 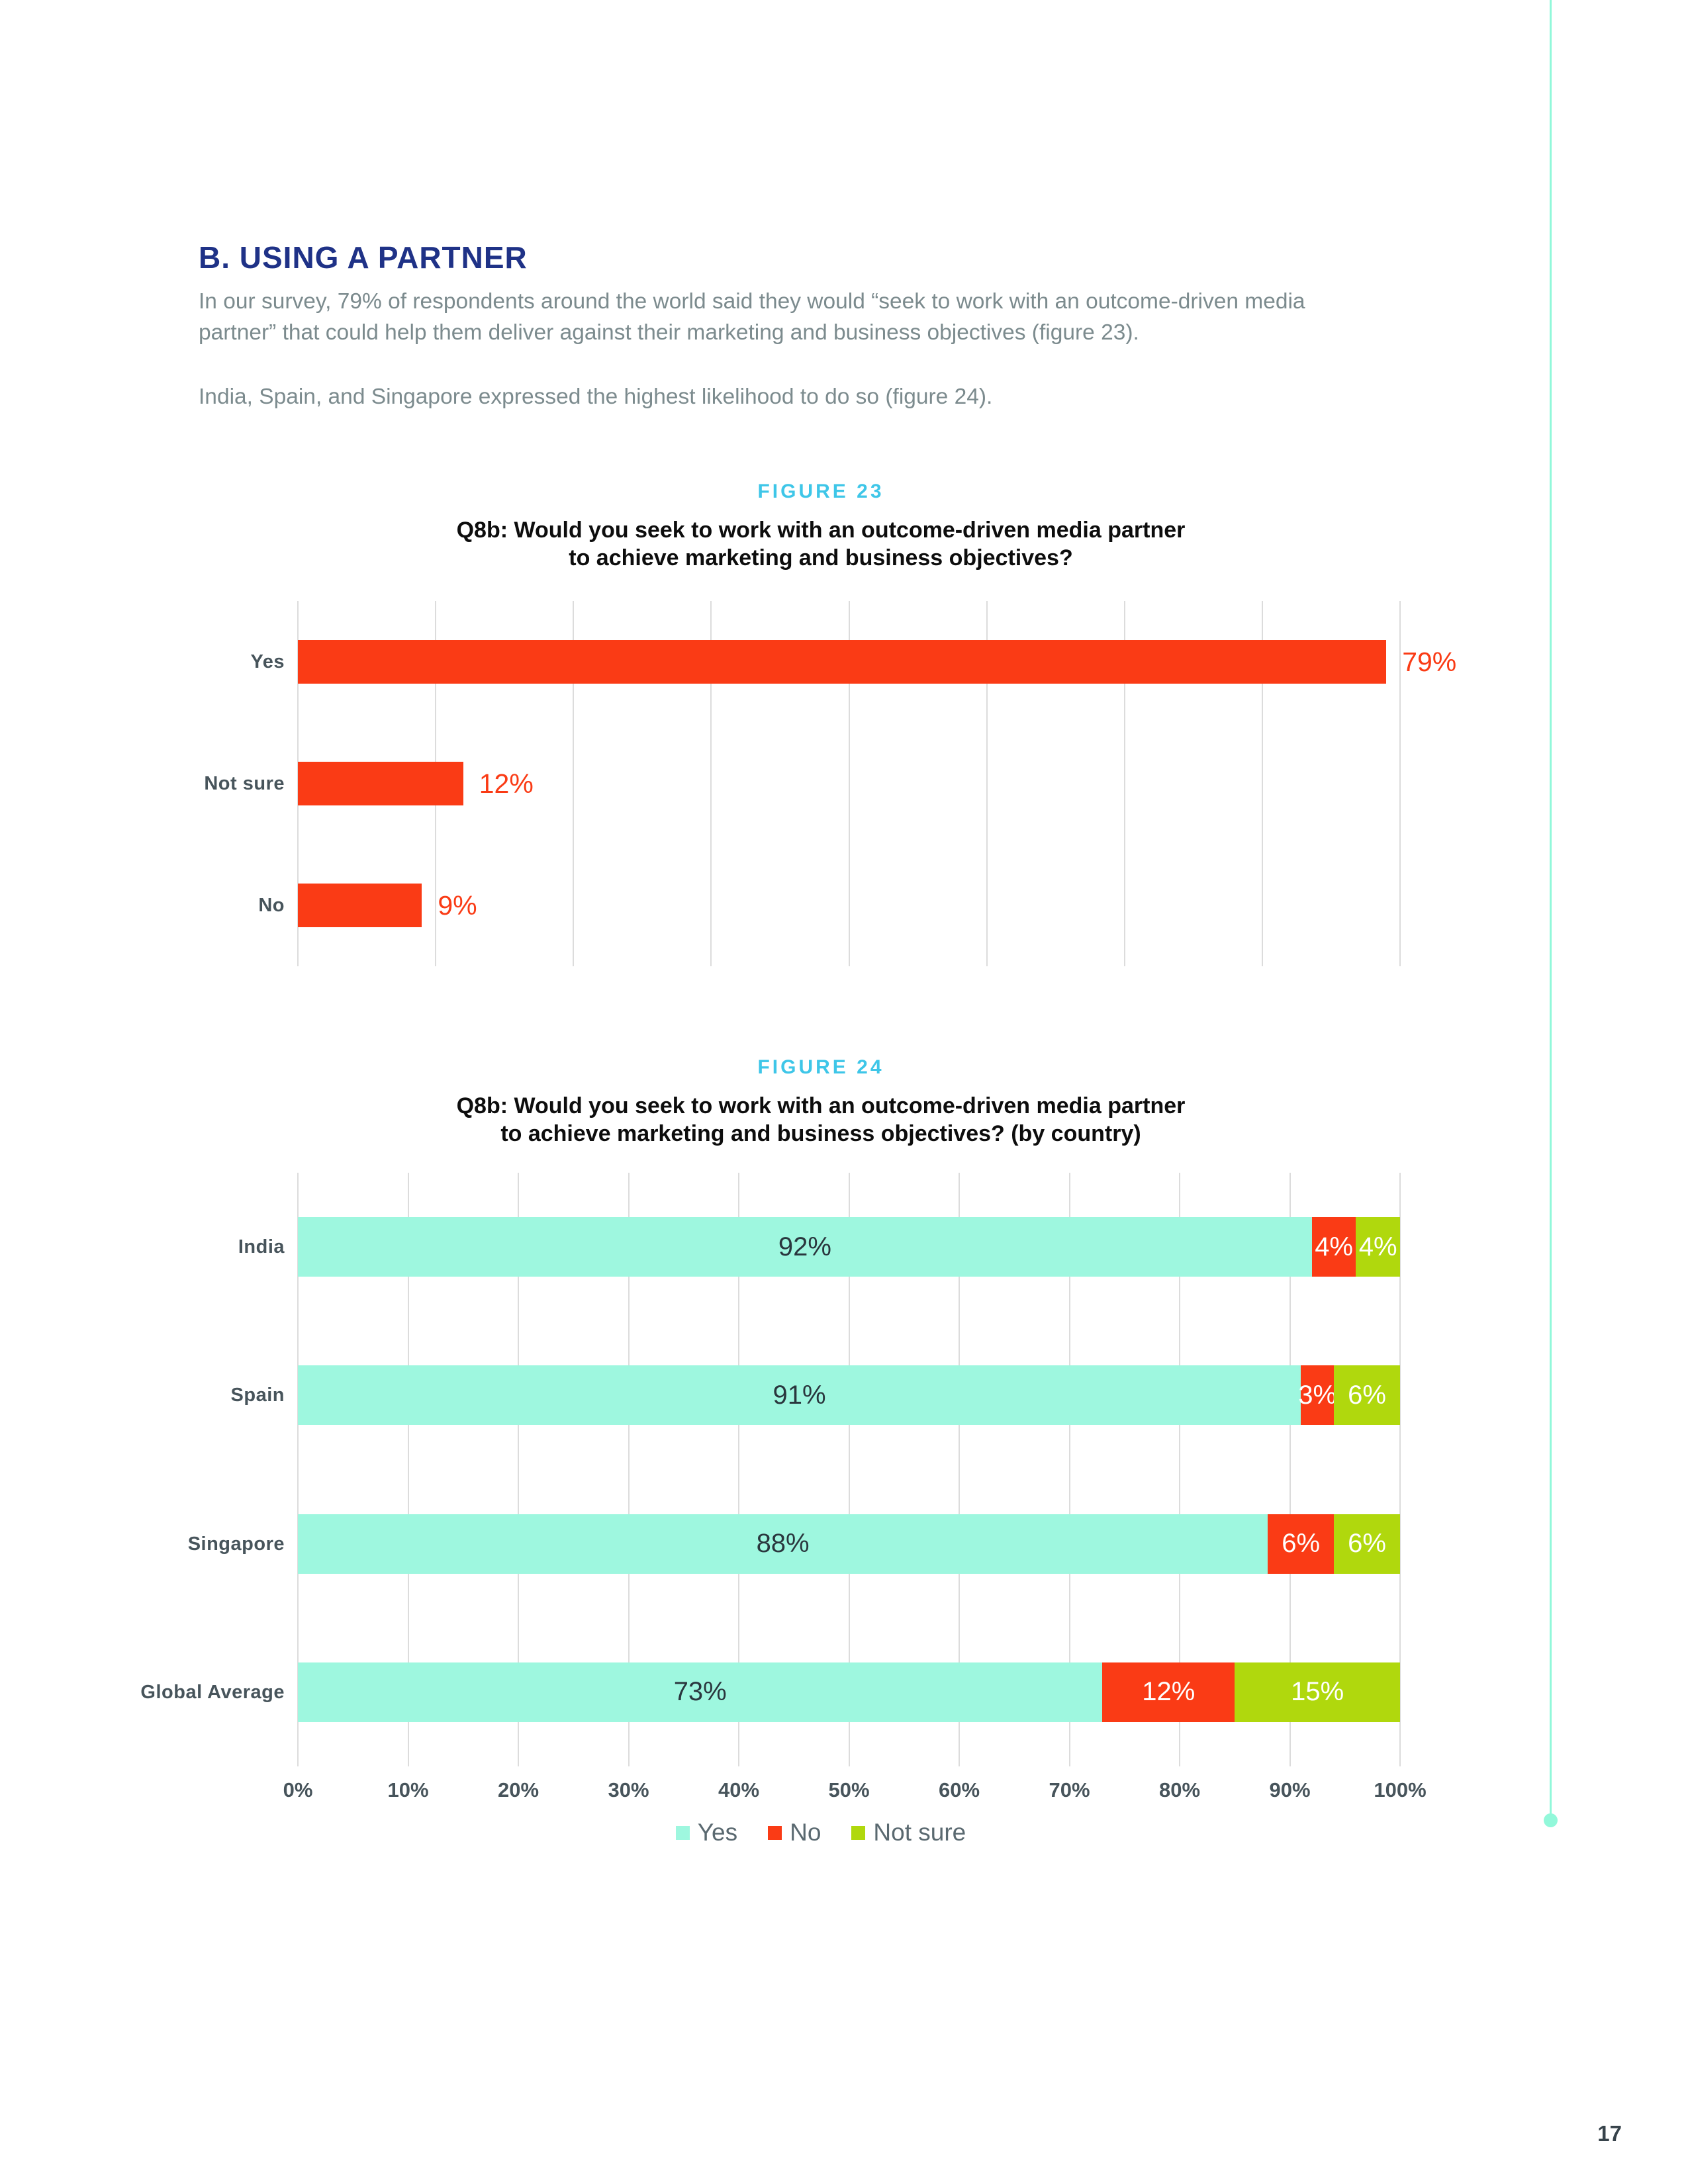 What do you see at coordinates (261, 1247) in the screenshot?
I see `category-label: India` at bounding box center [261, 1247].